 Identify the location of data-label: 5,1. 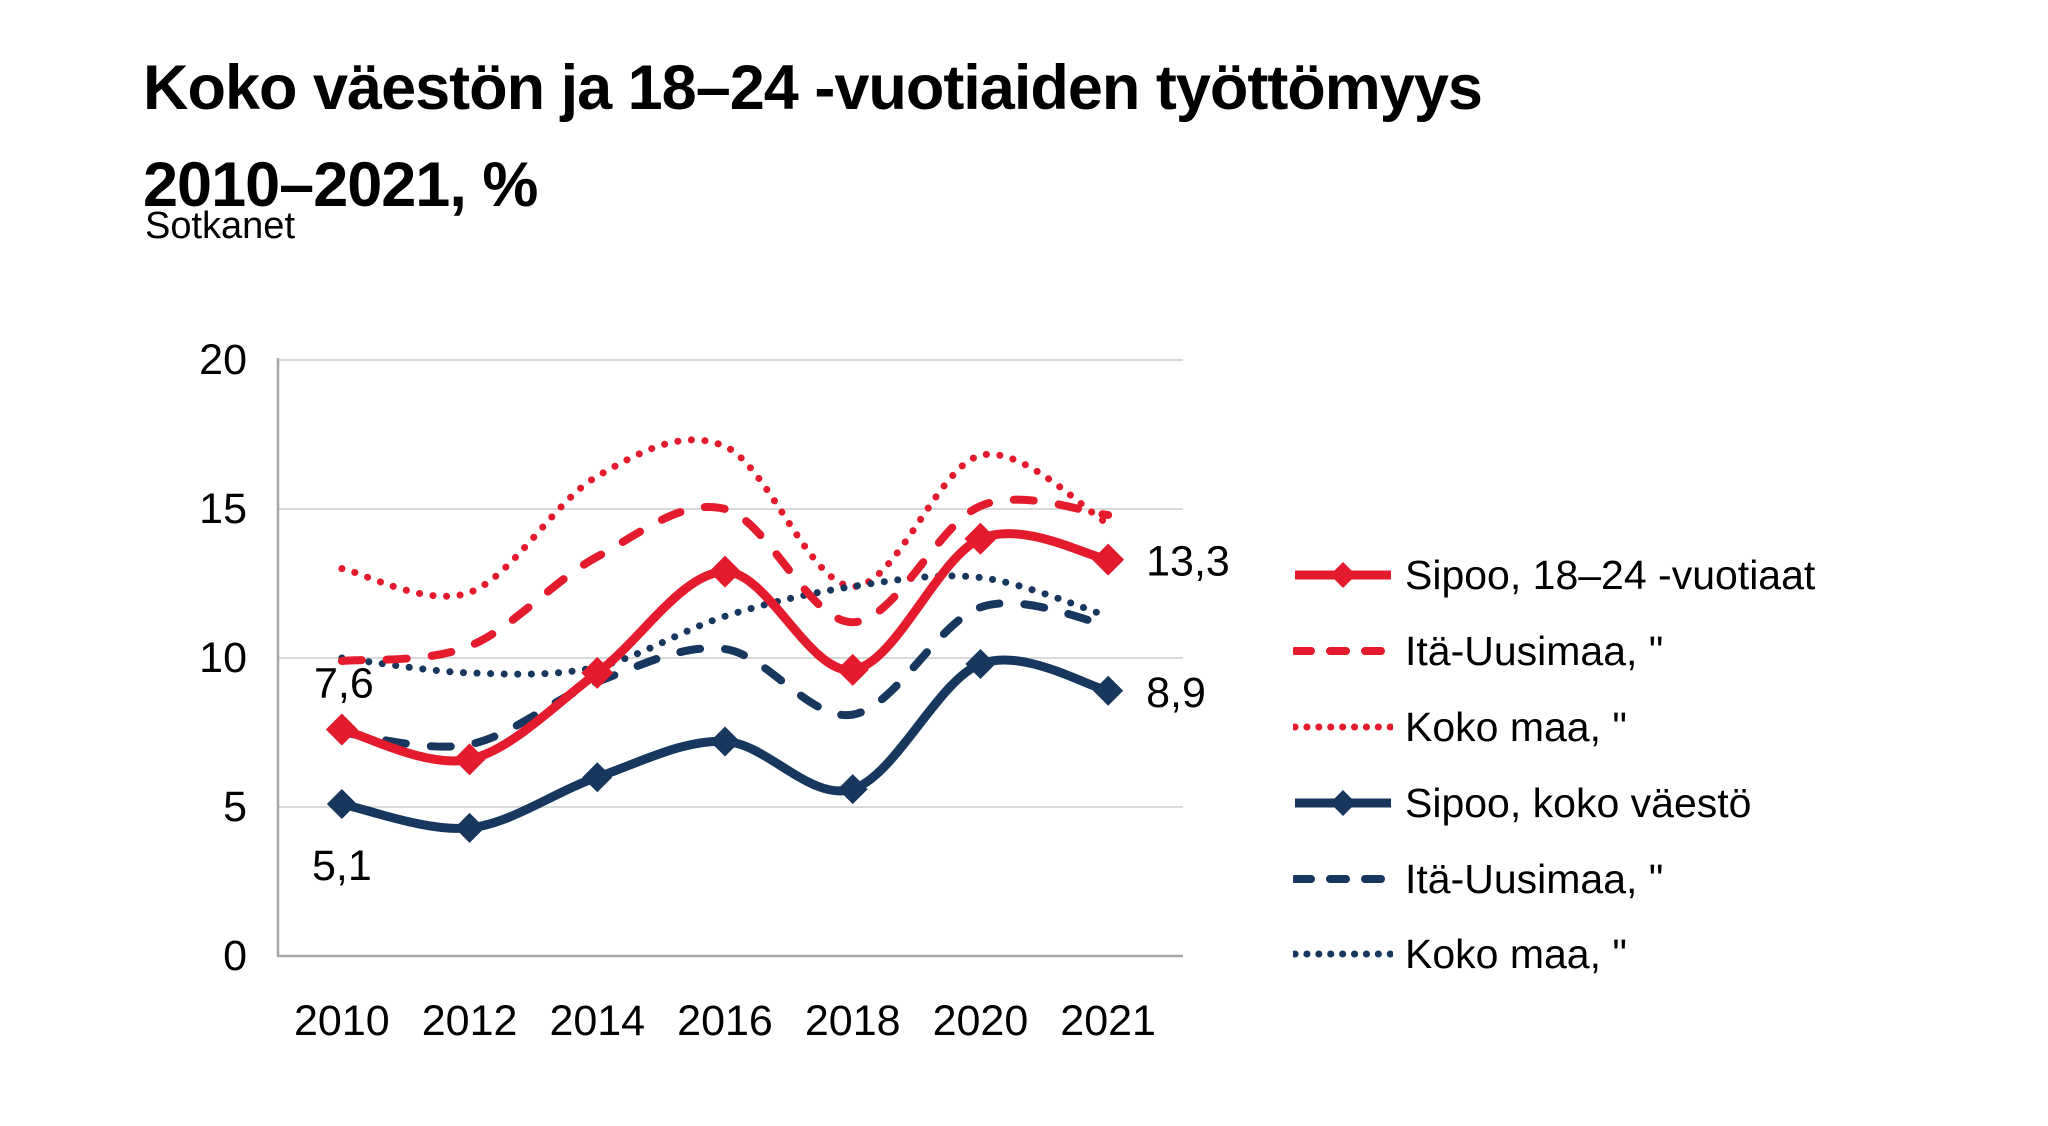
(342, 866).